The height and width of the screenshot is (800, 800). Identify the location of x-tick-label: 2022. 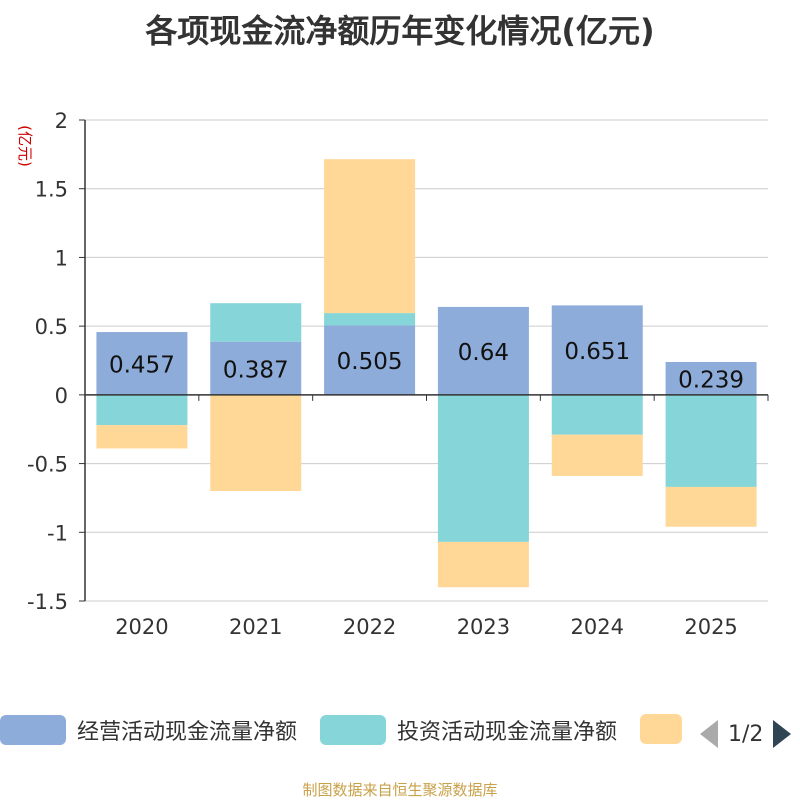
(369, 627).